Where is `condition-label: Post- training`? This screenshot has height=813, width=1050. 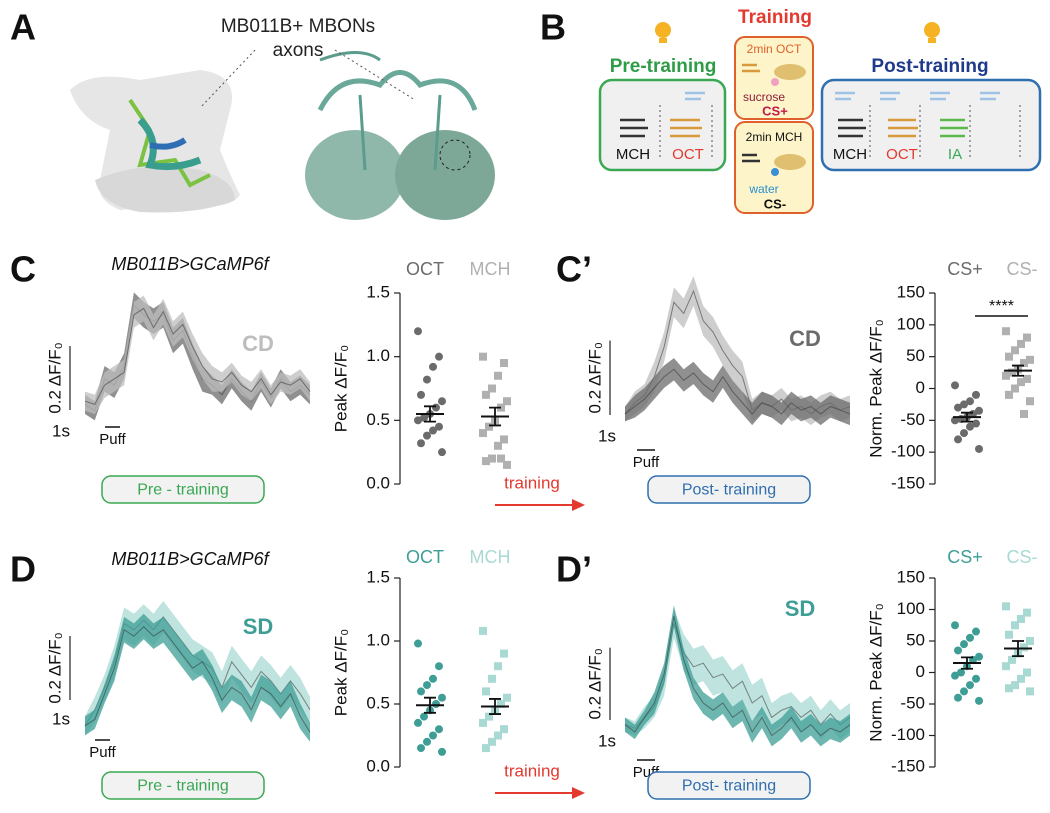 condition-label: Post- training is located at coordinates (729, 786).